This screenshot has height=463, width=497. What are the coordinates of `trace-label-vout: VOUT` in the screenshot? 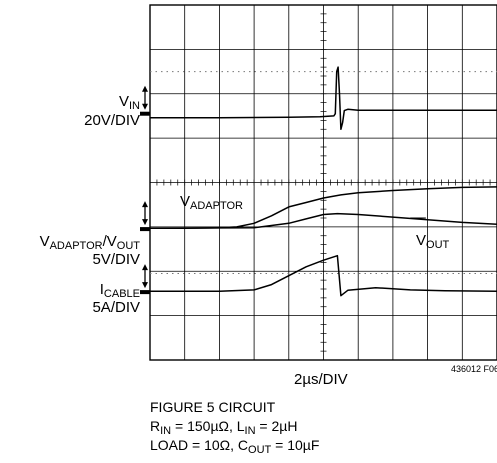 It's located at (433, 241).